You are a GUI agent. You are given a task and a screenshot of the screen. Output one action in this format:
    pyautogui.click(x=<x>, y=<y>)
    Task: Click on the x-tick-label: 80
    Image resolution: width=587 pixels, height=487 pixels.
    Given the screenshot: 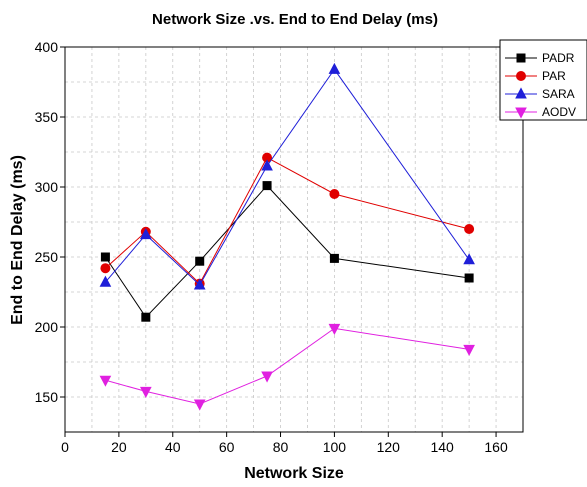 What is the action you would take?
    pyautogui.click(x=281, y=447)
    